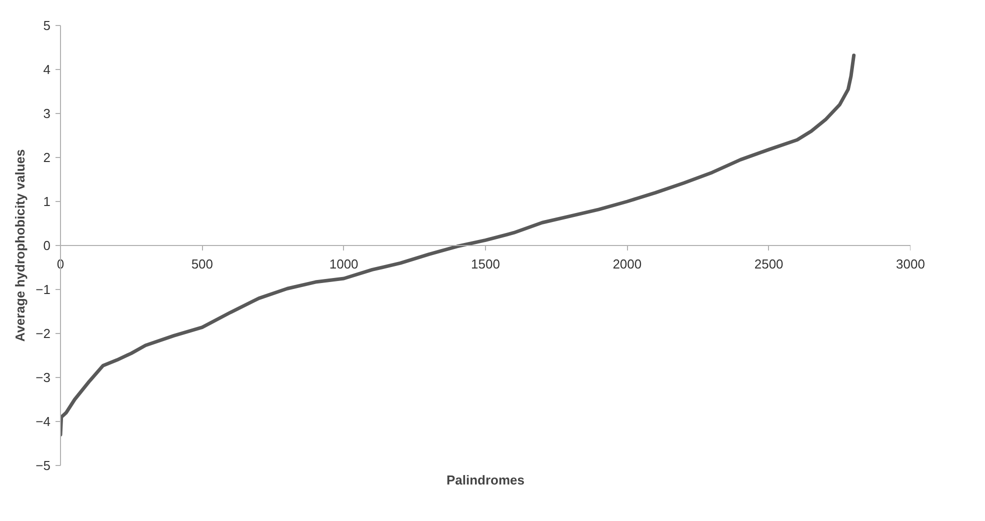 This screenshot has height=521, width=985. Describe the element at coordinates (43, 289) in the screenshot. I see `y-tick-label: −1` at that location.